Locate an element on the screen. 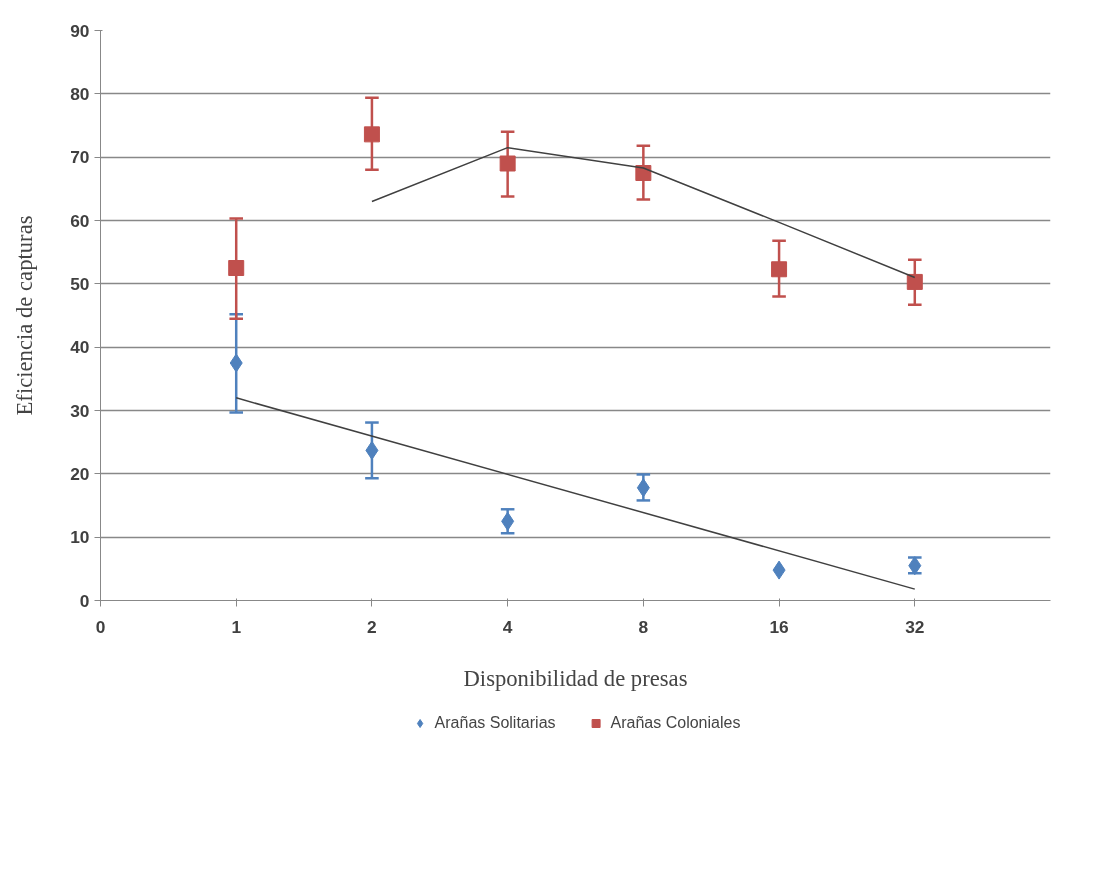 The width and height of the screenshot is (1105, 882). y-tick-label: 60 is located at coordinates (80, 220).